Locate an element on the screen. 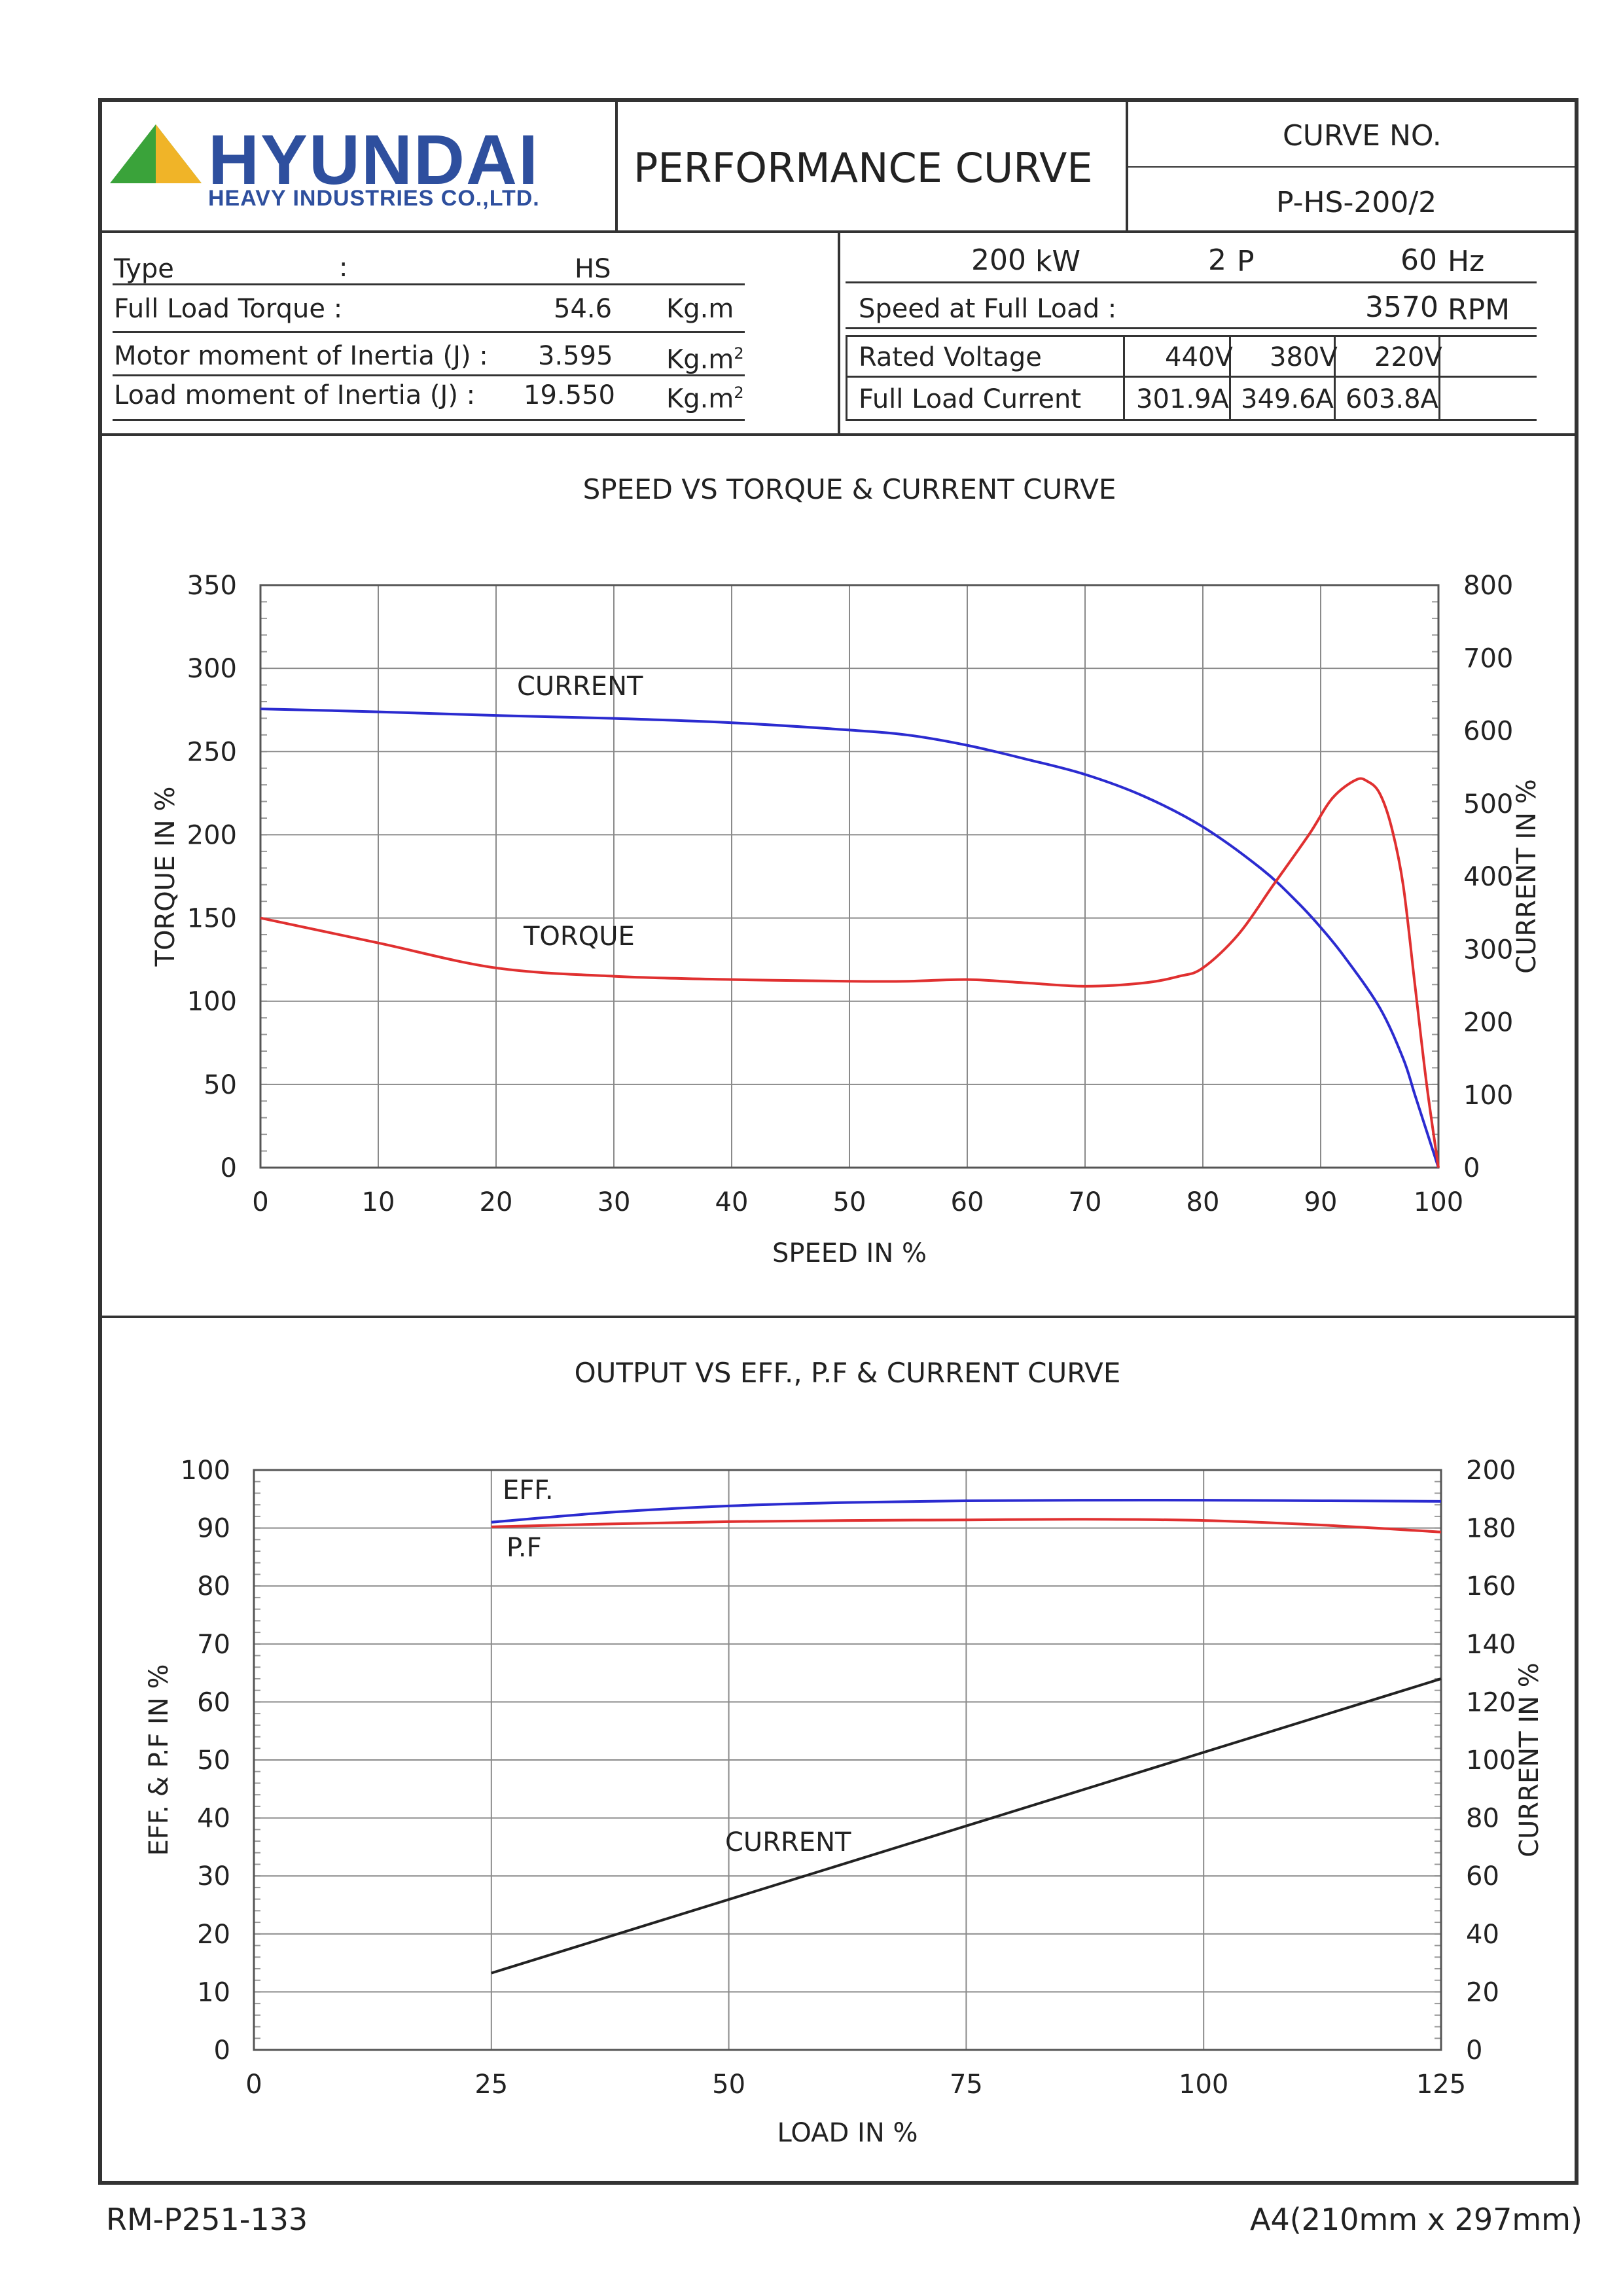 The width and height of the screenshot is (1623, 2296). motor-inertia-label: Motor moment of Inertia (J) : is located at coordinates (301, 356).